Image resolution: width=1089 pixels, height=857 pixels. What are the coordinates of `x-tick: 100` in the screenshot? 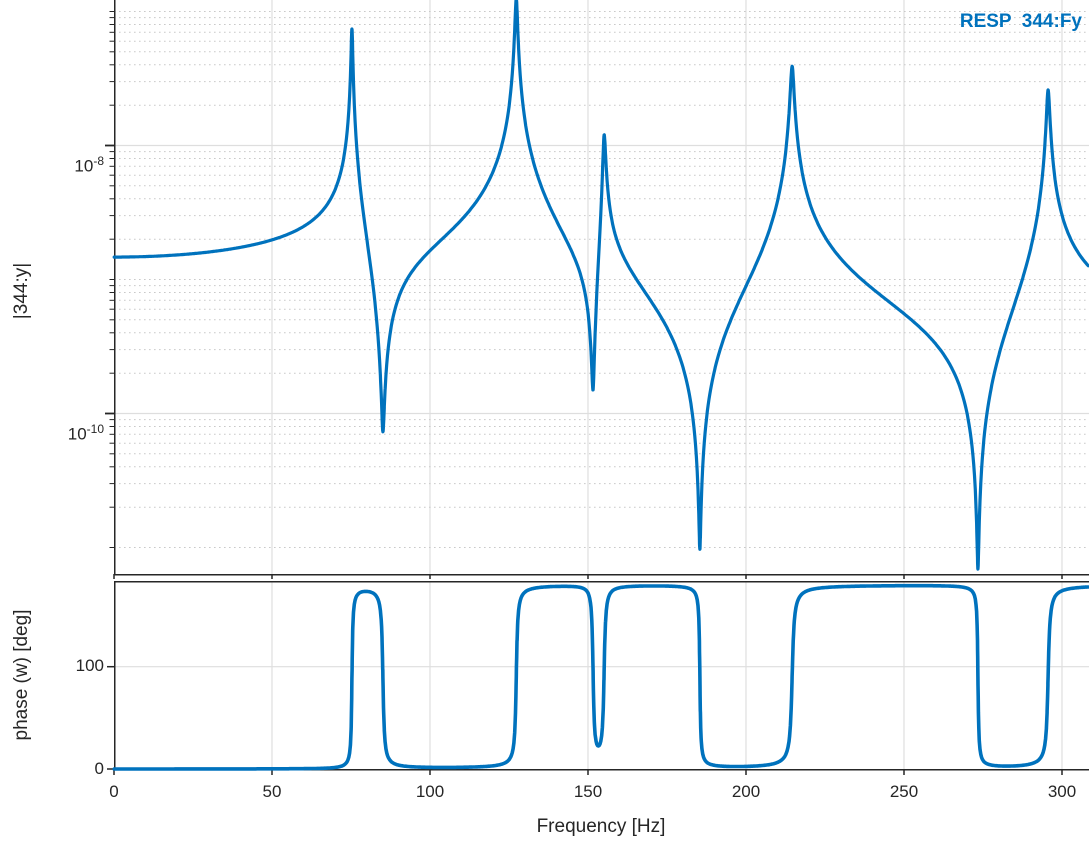 It's located at (430, 791).